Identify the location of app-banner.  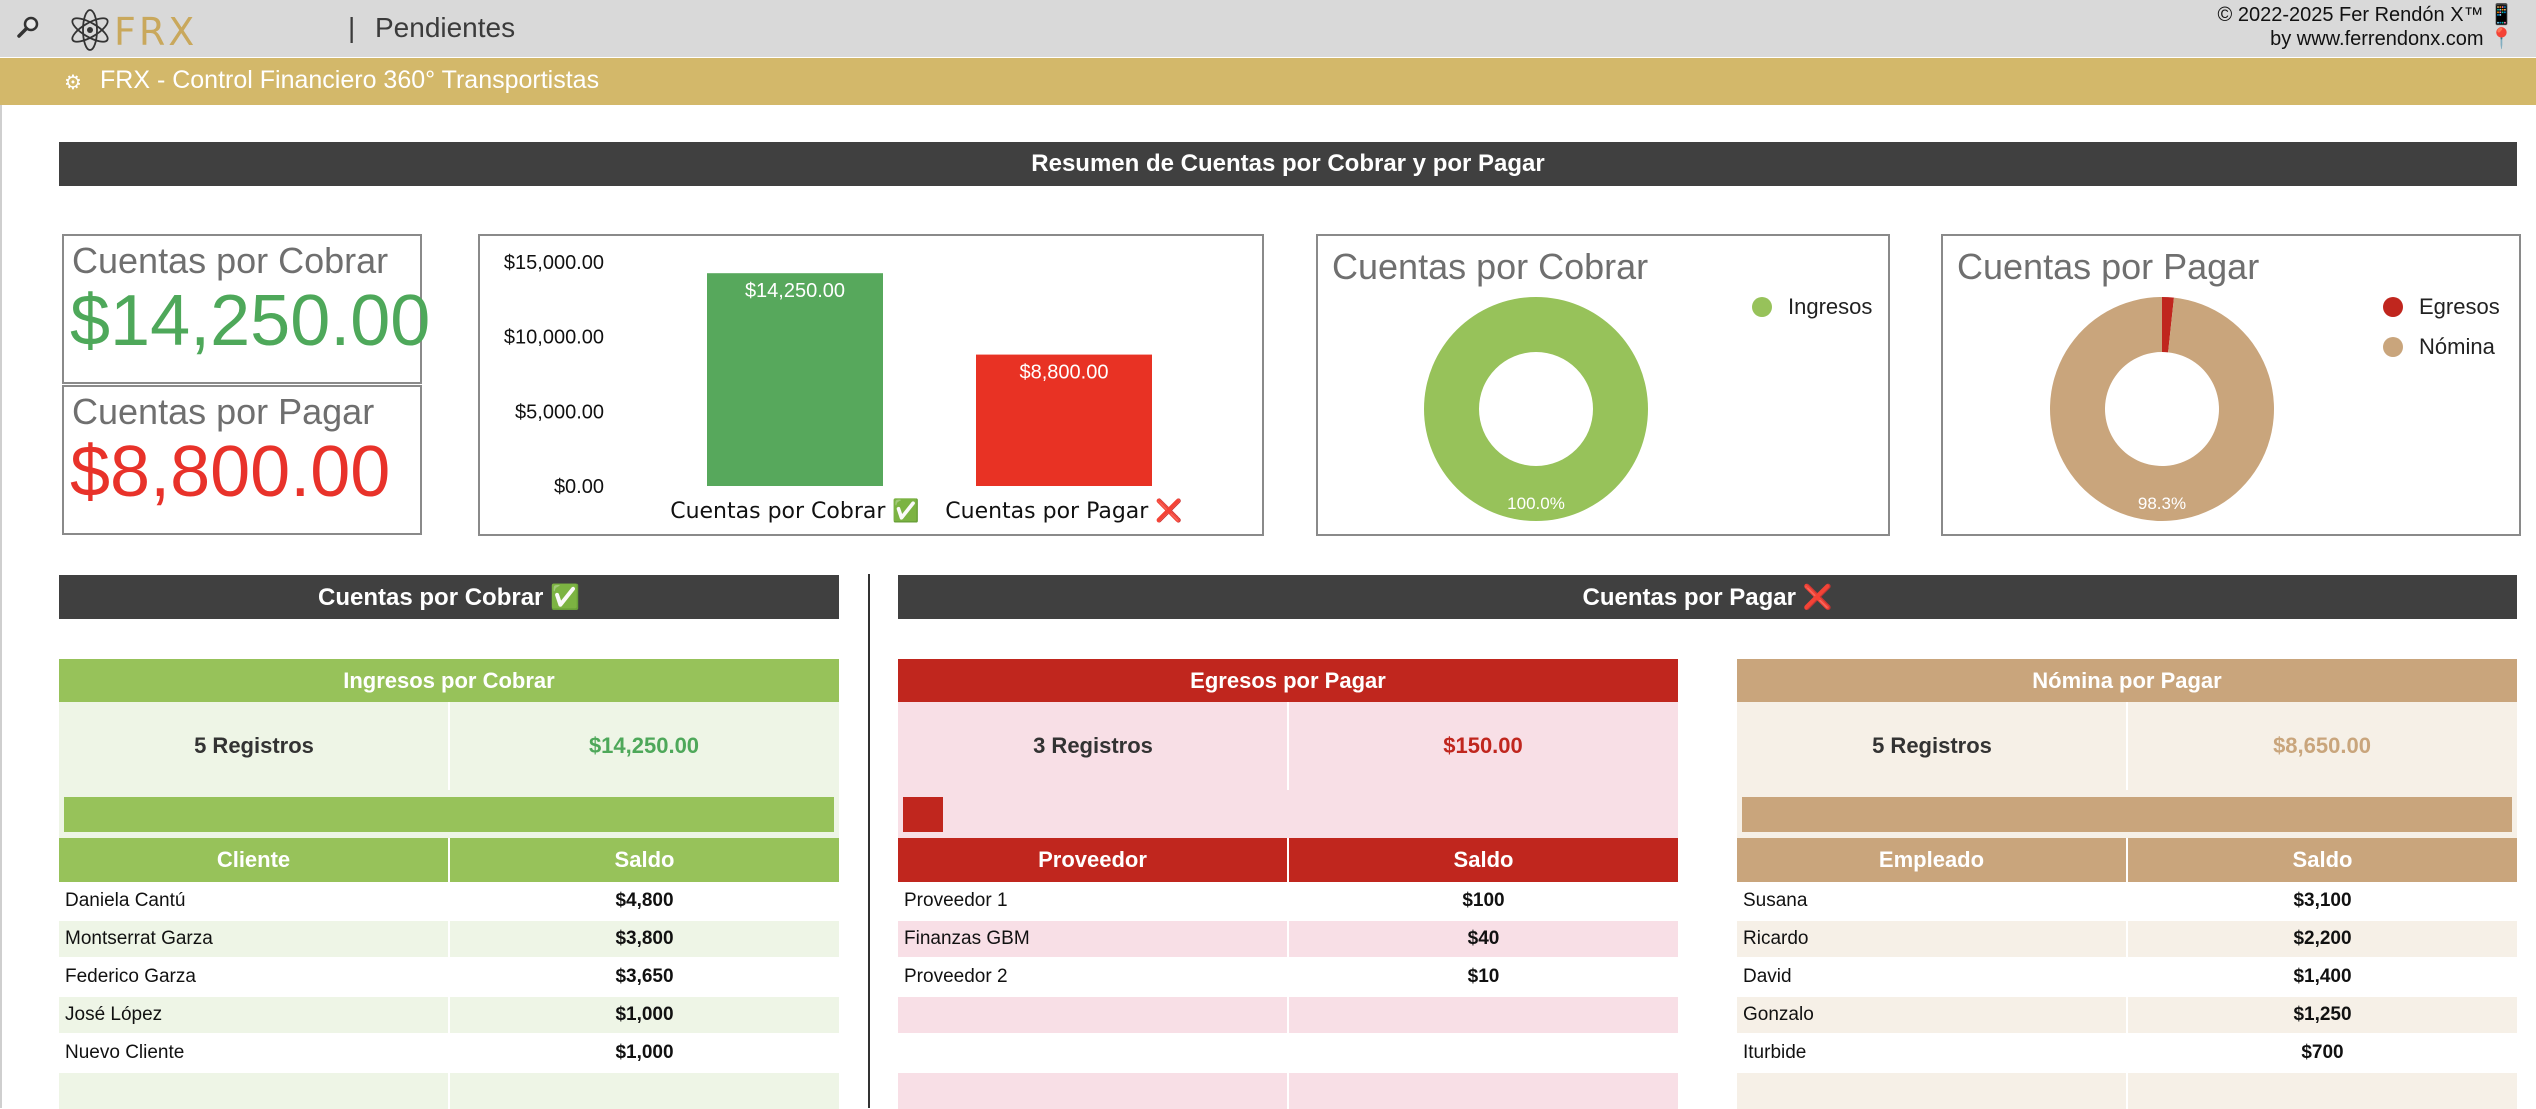
(1268, 81).